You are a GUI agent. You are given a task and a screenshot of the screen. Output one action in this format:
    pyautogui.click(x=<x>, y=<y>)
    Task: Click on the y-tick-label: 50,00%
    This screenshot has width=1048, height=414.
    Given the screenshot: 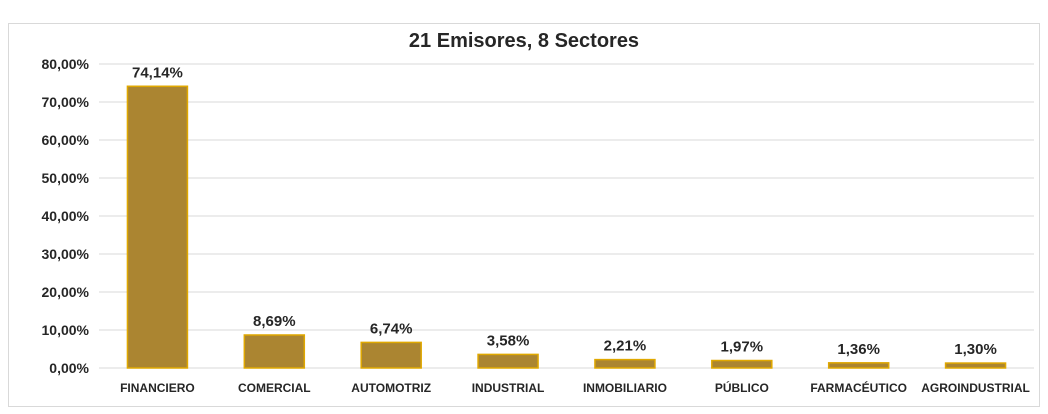 What is the action you would take?
    pyautogui.click(x=66, y=178)
    